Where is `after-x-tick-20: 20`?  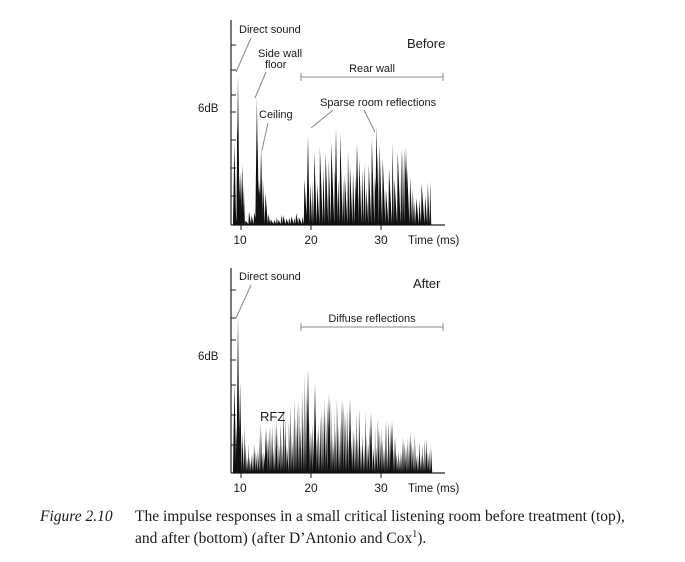 after-x-tick-20: 20 is located at coordinates (311, 488).